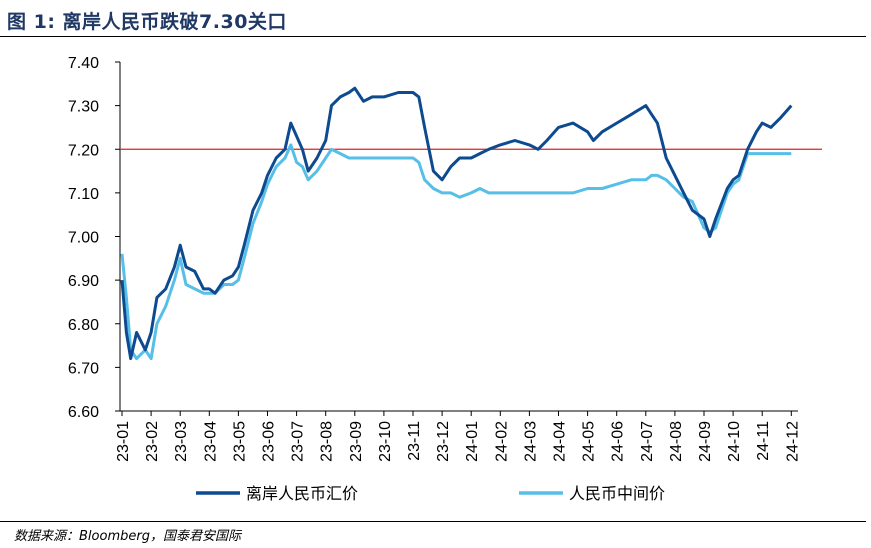 Image resolution: width=871 pixels, height=548 pixels. Describe the element at coordinates (430, 493) in the screenshot. I see `legend: 离岸人民币汇价 人民币中间价` at that location.